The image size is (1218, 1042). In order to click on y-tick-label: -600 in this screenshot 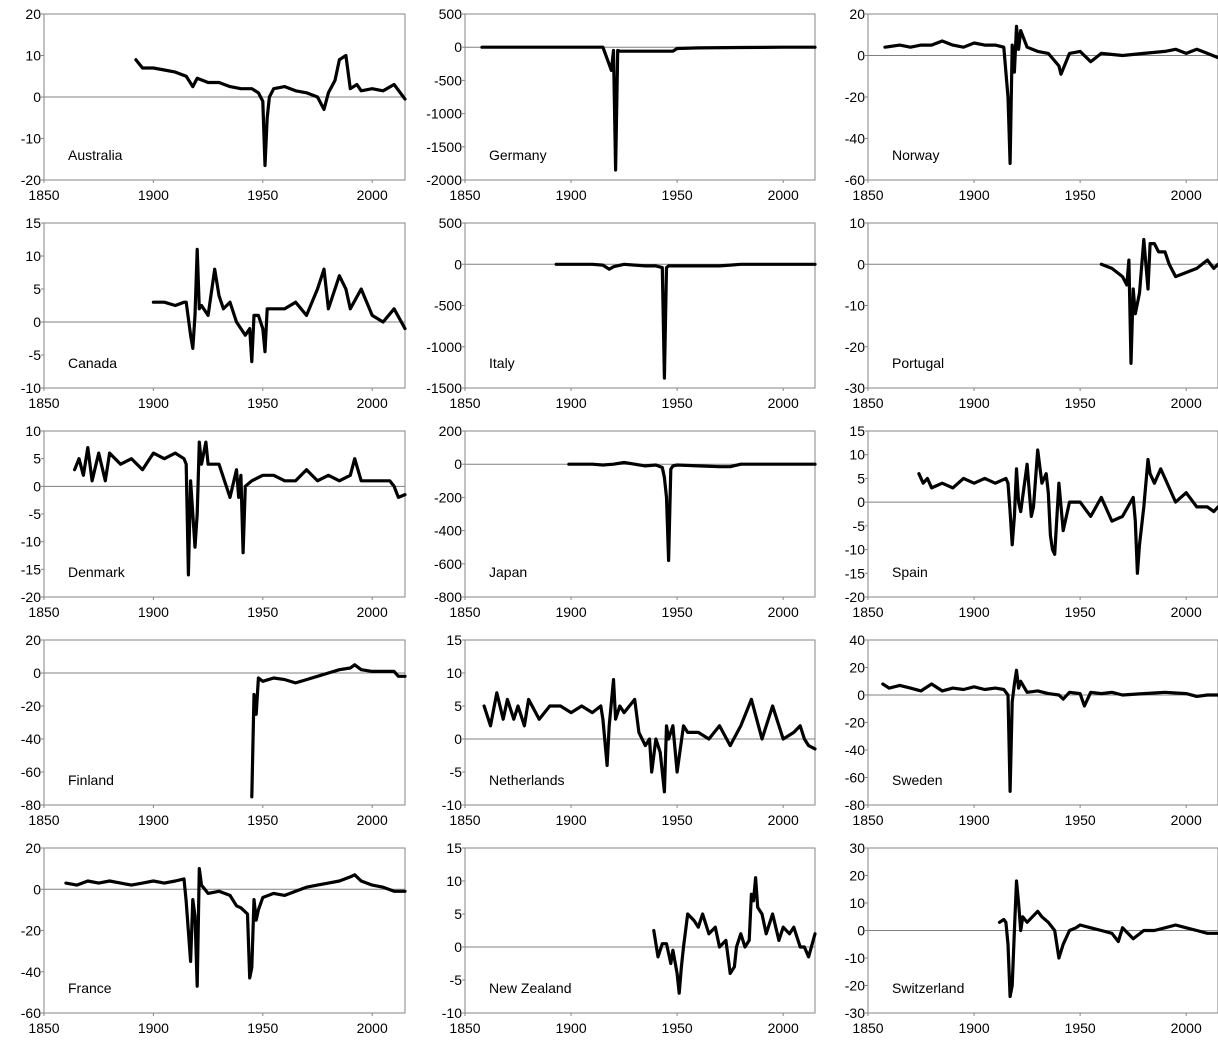, I will do `click(448, 564)`.